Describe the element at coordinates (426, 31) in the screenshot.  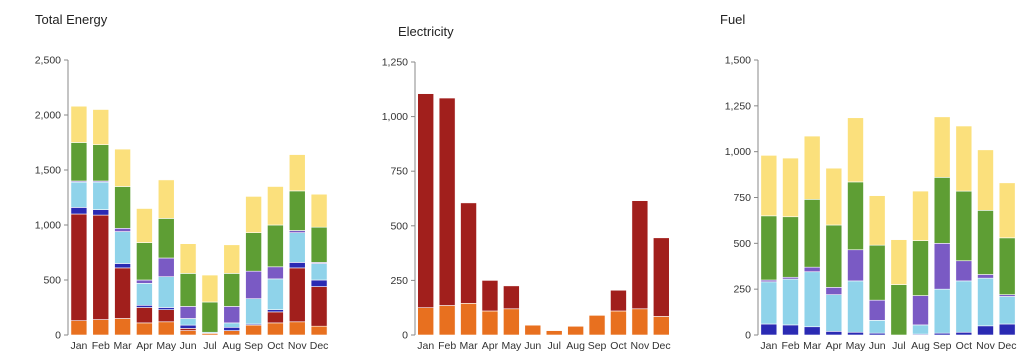
I see `chart-title: Electricity` at that location.